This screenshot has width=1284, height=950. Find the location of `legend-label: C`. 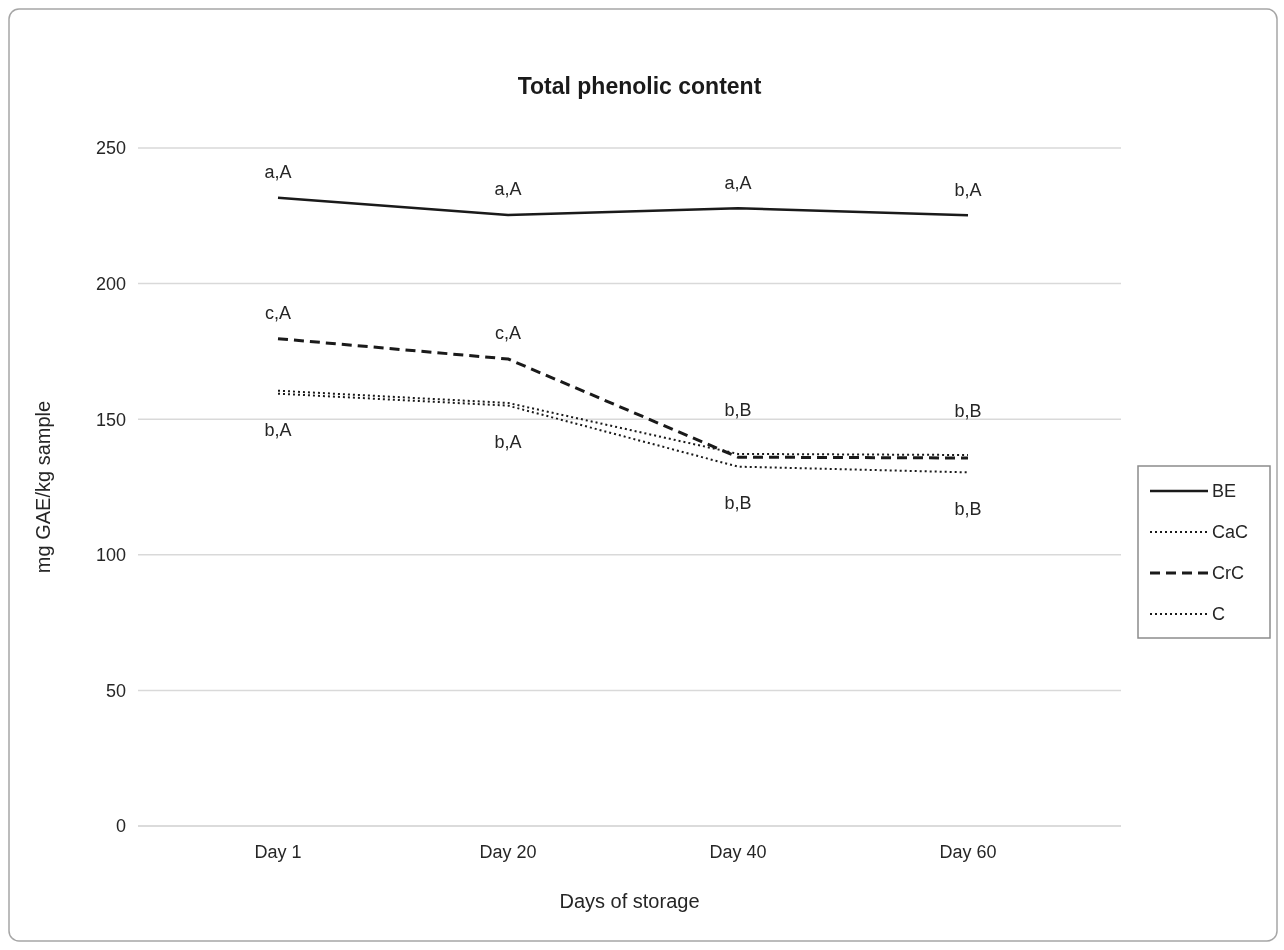

legend-label: C is located at coordinates (1218, 614).